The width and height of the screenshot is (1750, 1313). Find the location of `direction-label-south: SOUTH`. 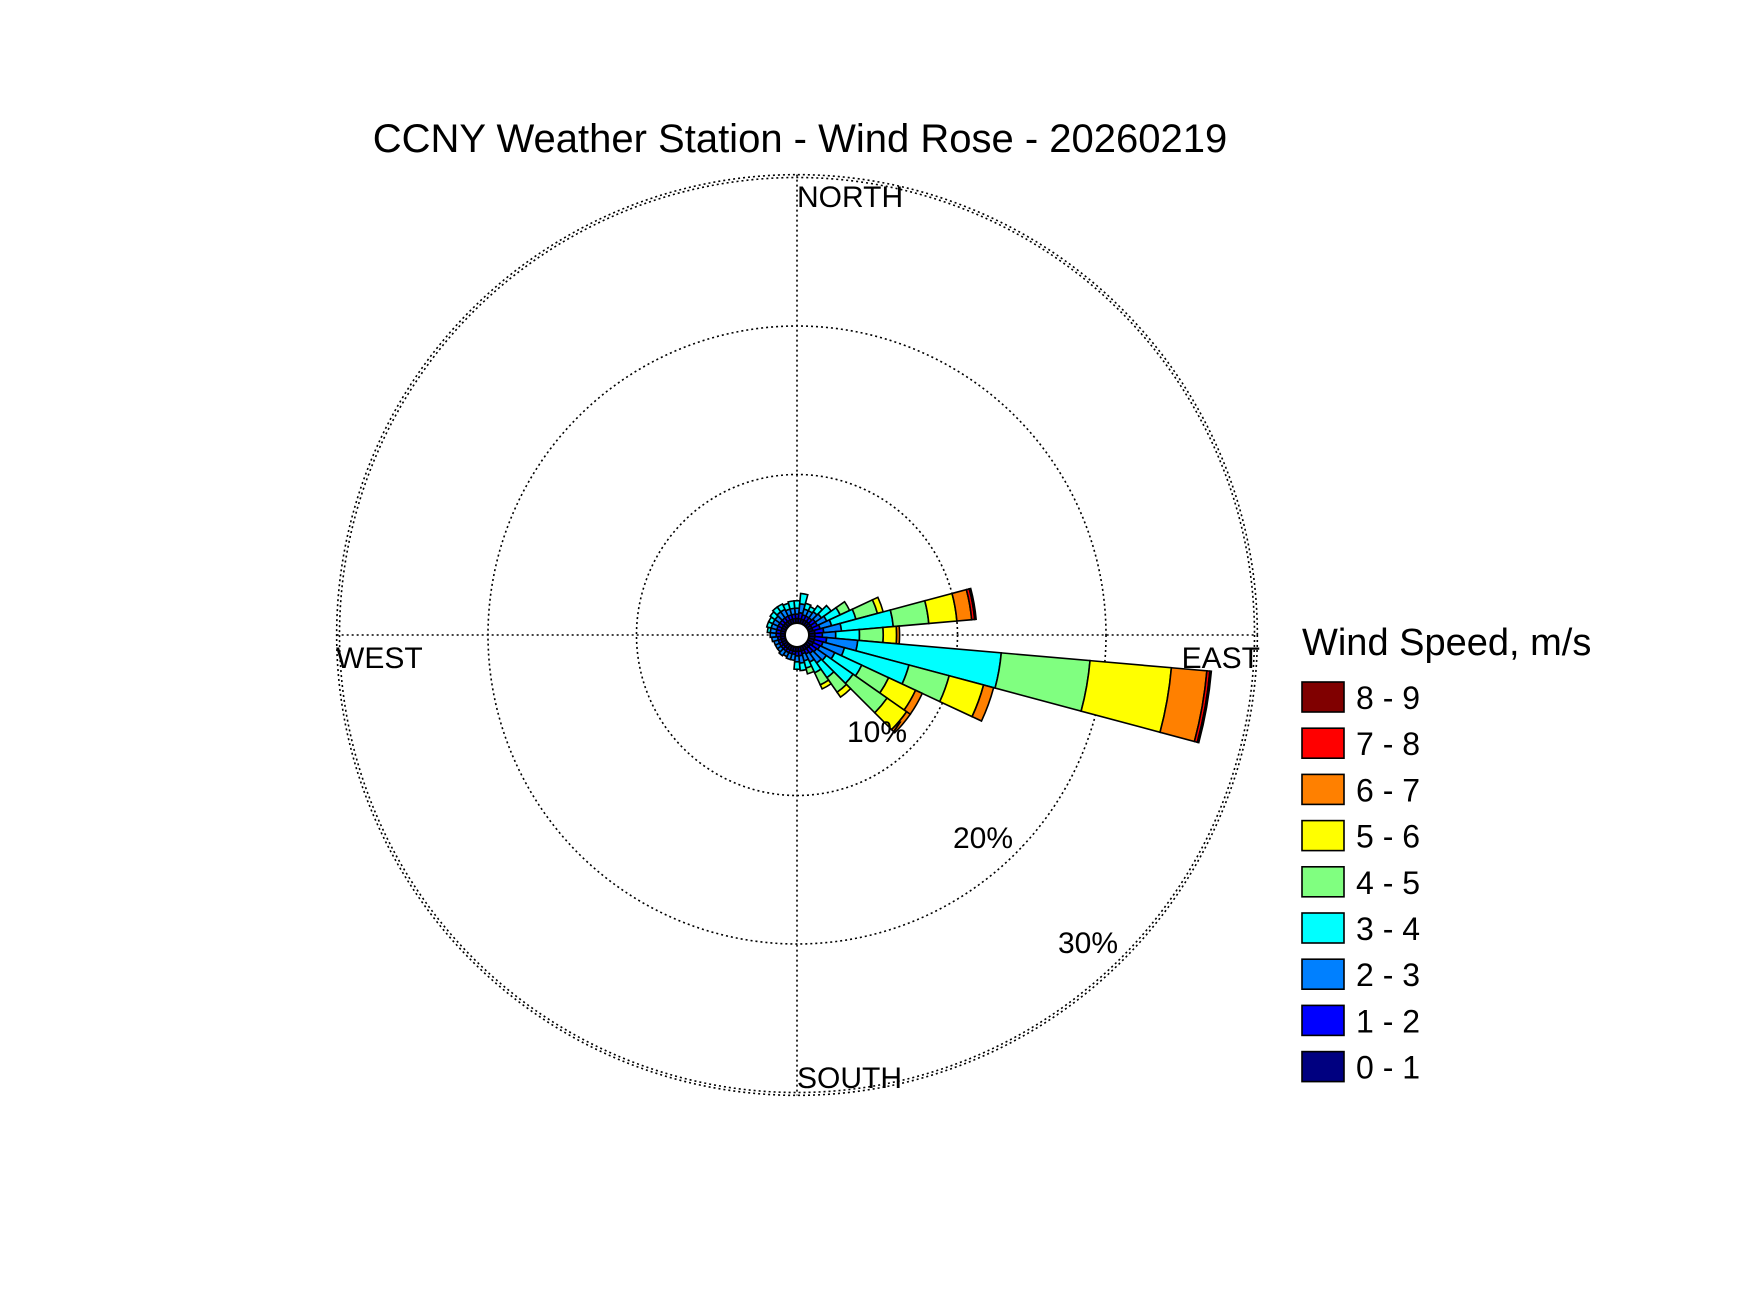

direction-label-south: SOUTH is located at coordinates (849, 1078).